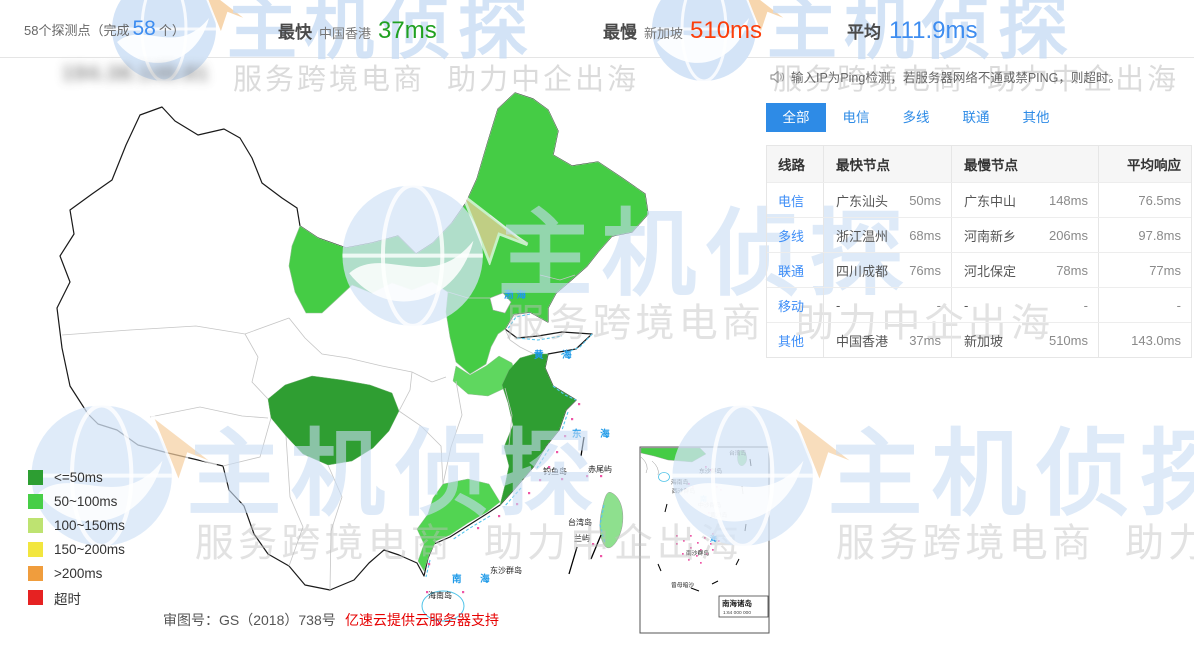 This screenshot has height=646, width=1194. What do you see at coordinates (838, 305) in the screenshot?
I see `fastest-node: -` at bounding box center [838, 305].